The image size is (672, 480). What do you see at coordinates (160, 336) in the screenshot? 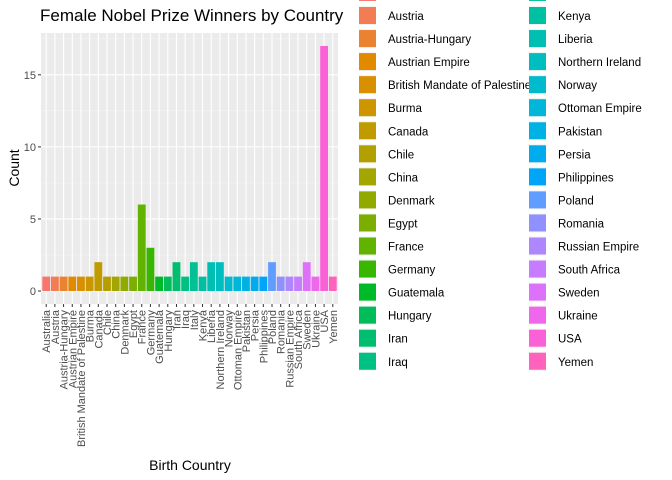
I see `x-tick-label: Guatemala` at bounding box center [160, 336].